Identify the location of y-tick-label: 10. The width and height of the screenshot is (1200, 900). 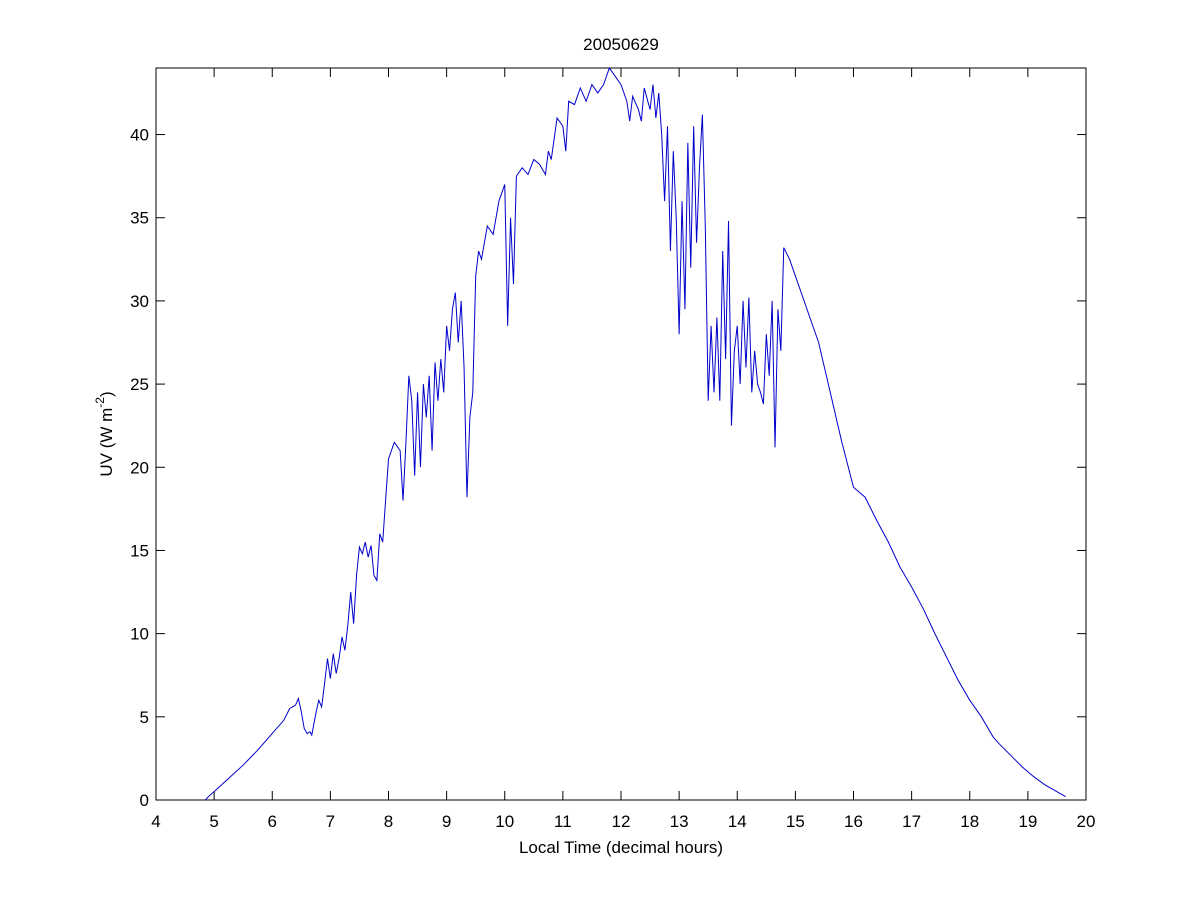
(139, 634).